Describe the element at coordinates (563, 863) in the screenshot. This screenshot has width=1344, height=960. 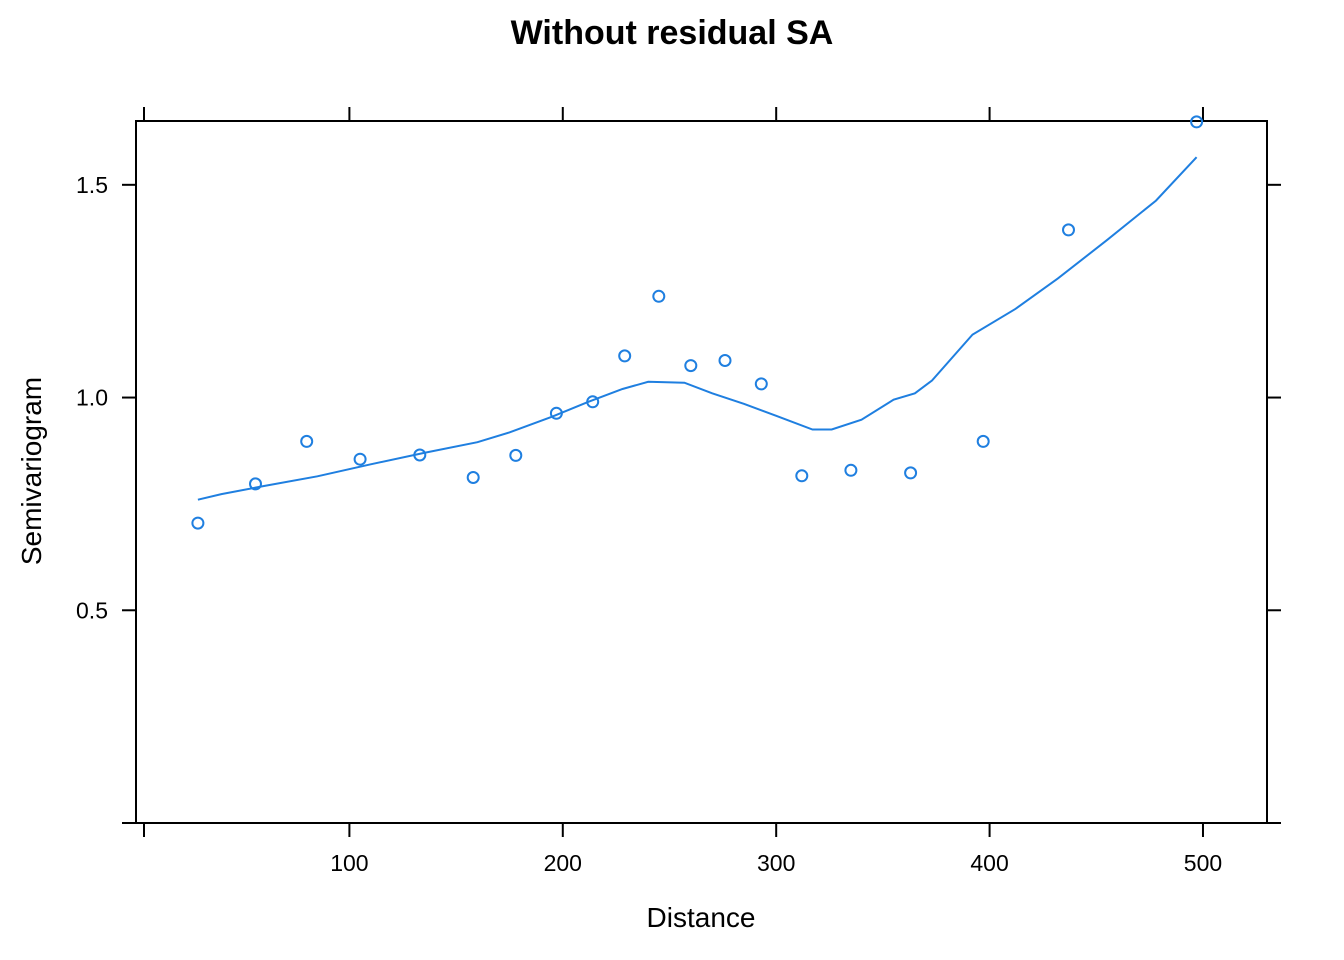
I see `x-tick-label: 200` at that location.